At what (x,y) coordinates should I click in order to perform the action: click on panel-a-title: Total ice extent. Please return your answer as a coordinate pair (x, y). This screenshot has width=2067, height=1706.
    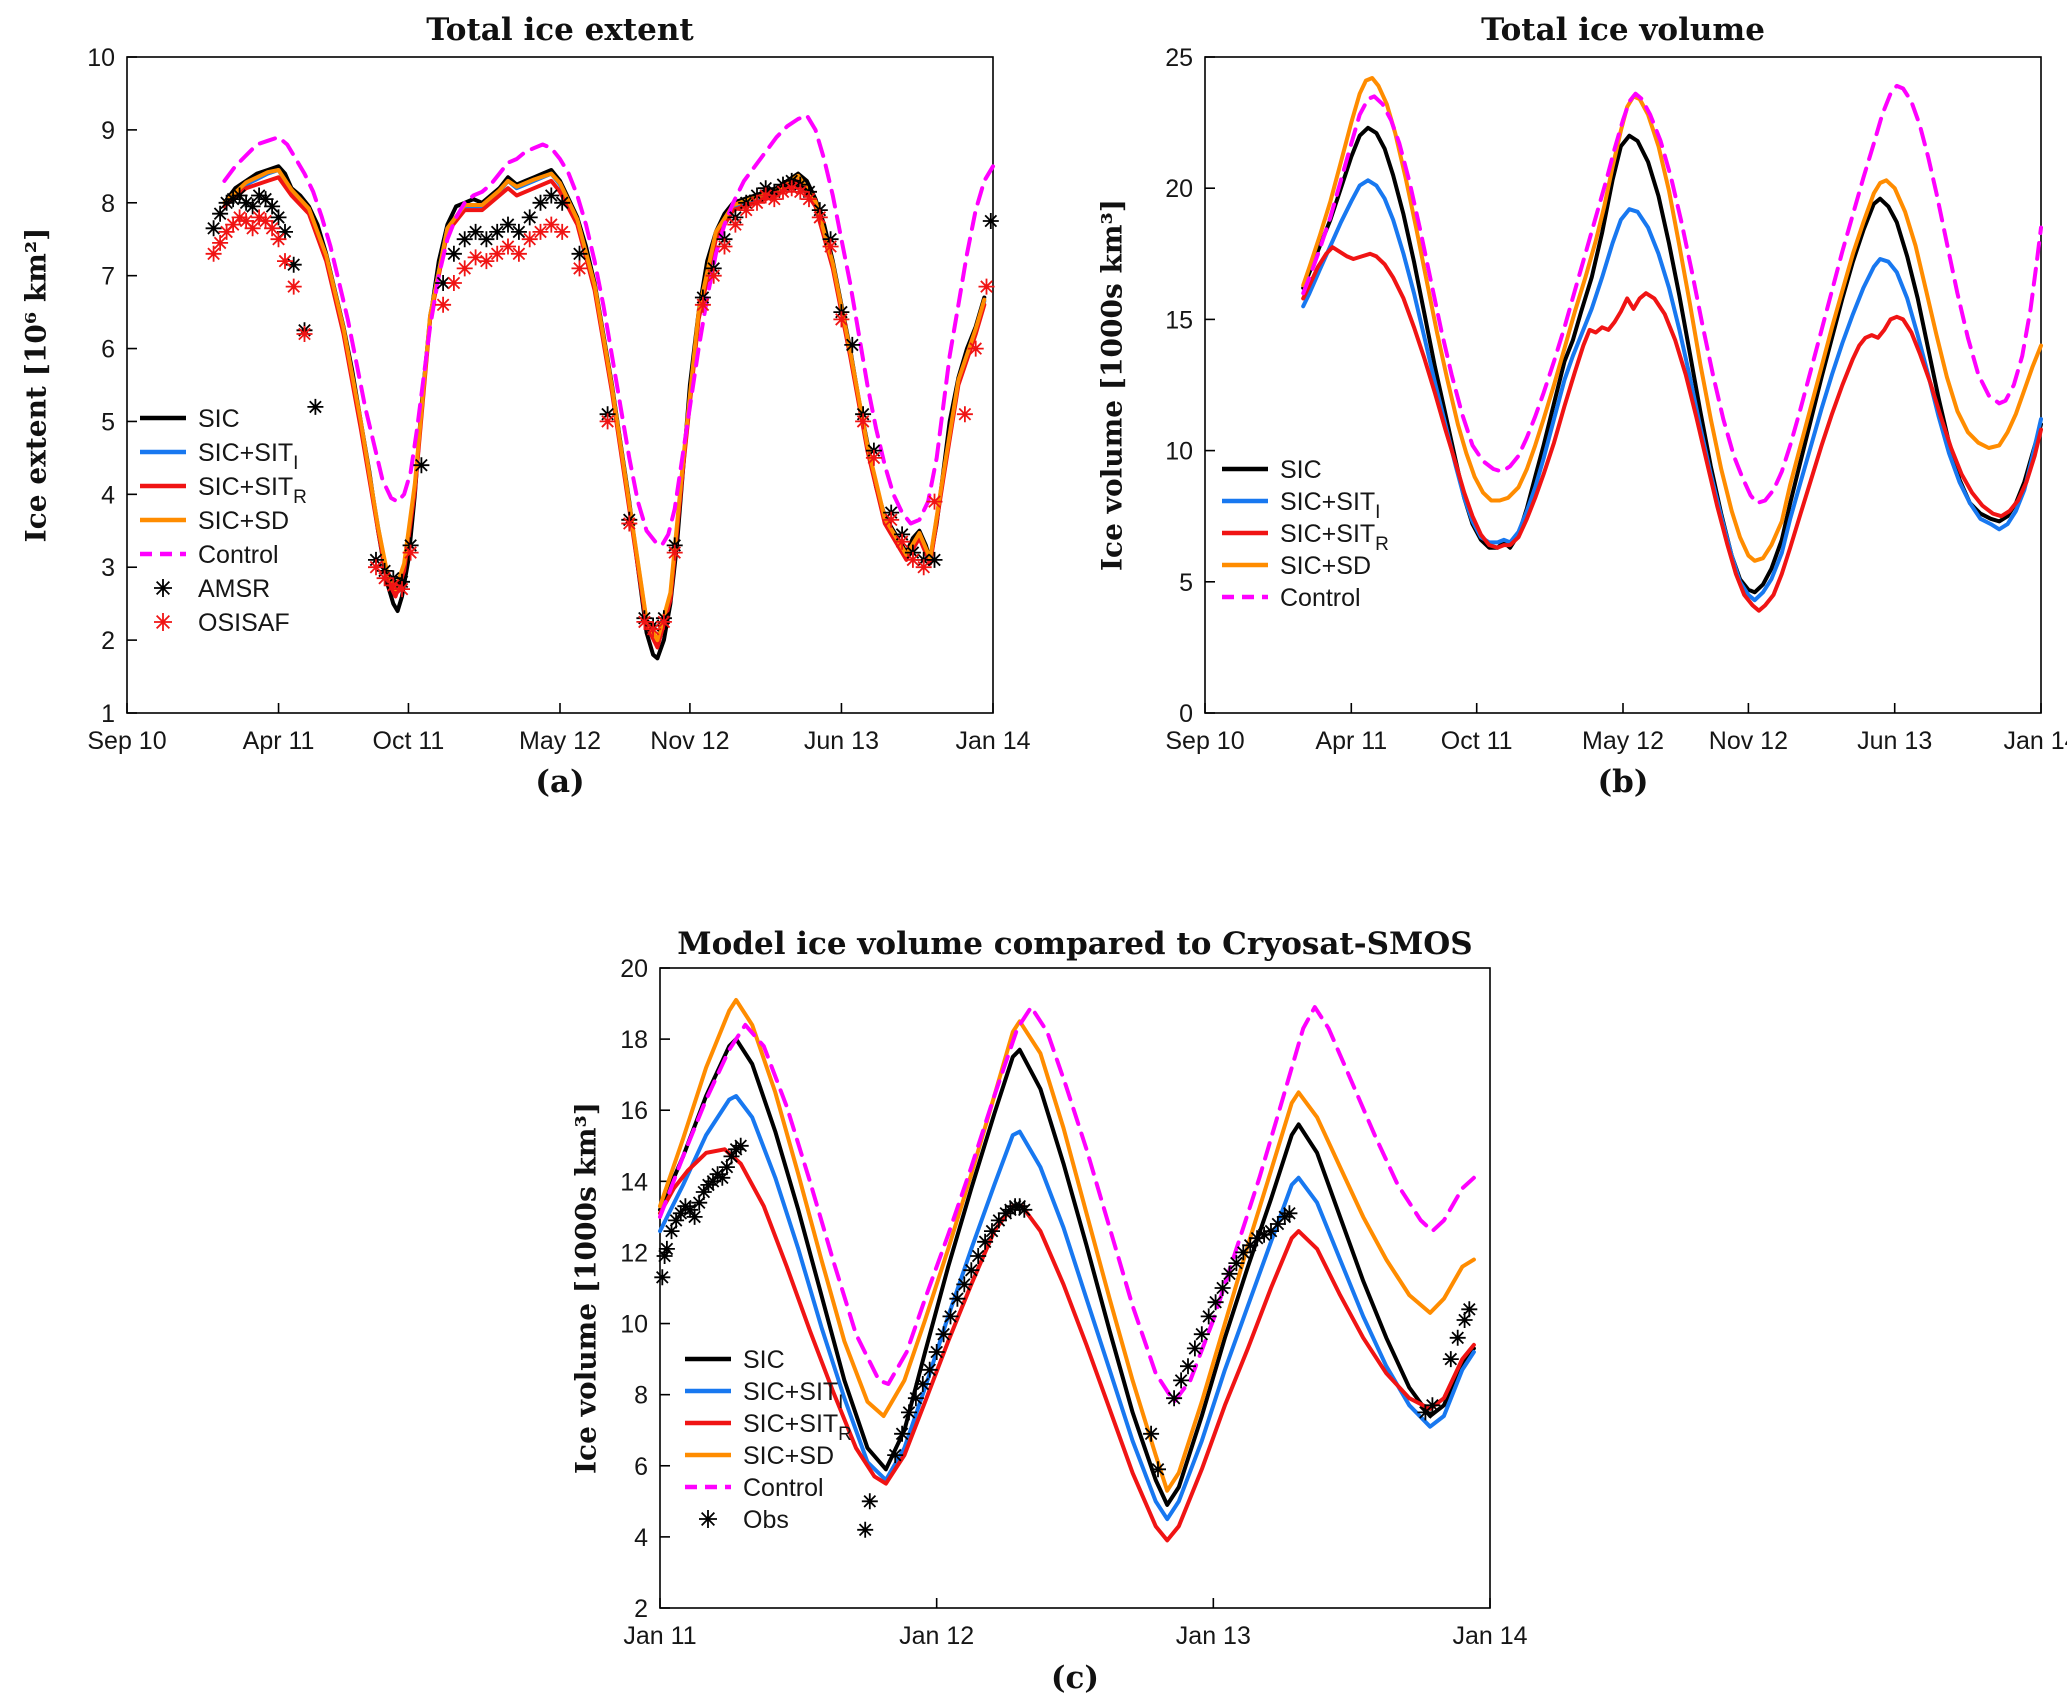
    Looking at the image, I should click on (560, 30).